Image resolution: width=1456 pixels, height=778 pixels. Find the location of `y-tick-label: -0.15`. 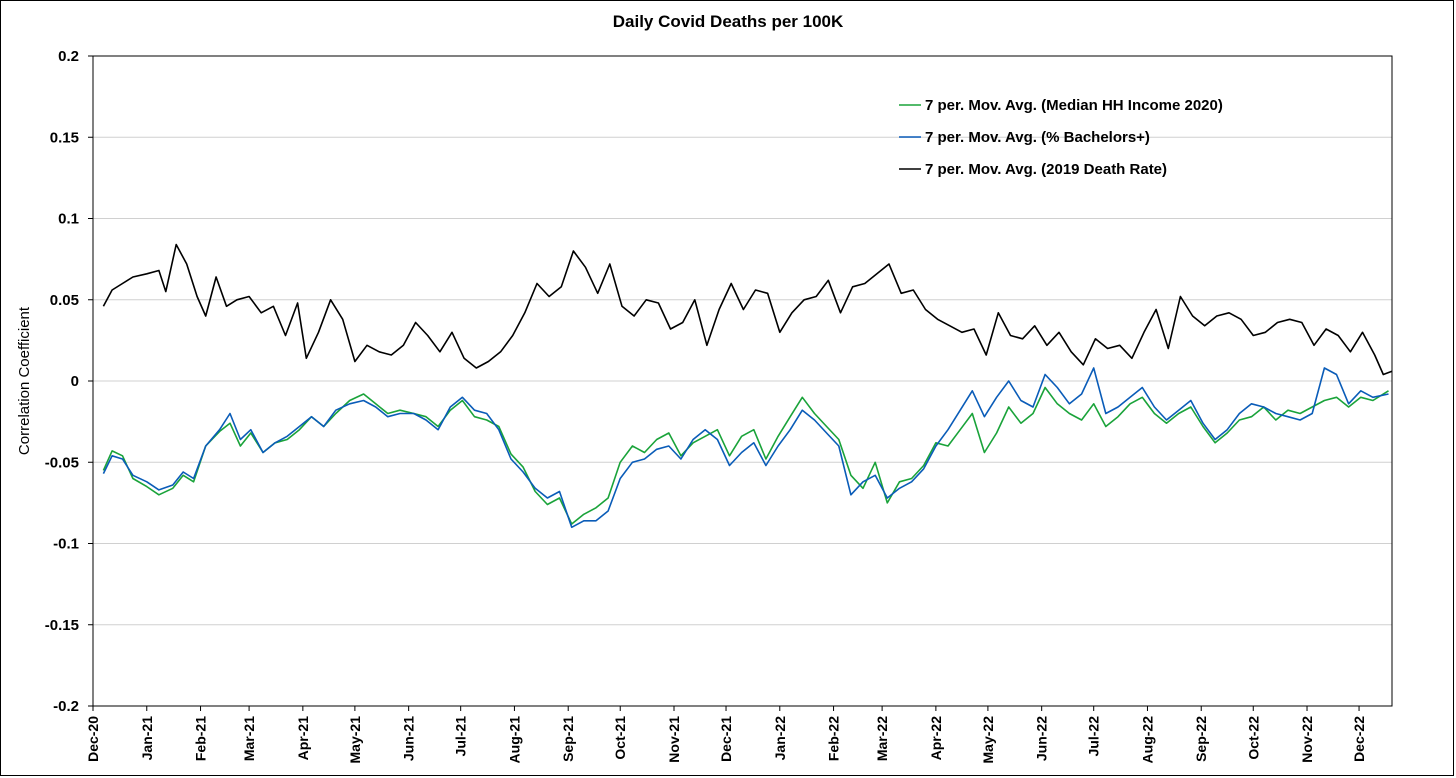

y-tick-label: -0.15 is located at coordinates (62, 625).